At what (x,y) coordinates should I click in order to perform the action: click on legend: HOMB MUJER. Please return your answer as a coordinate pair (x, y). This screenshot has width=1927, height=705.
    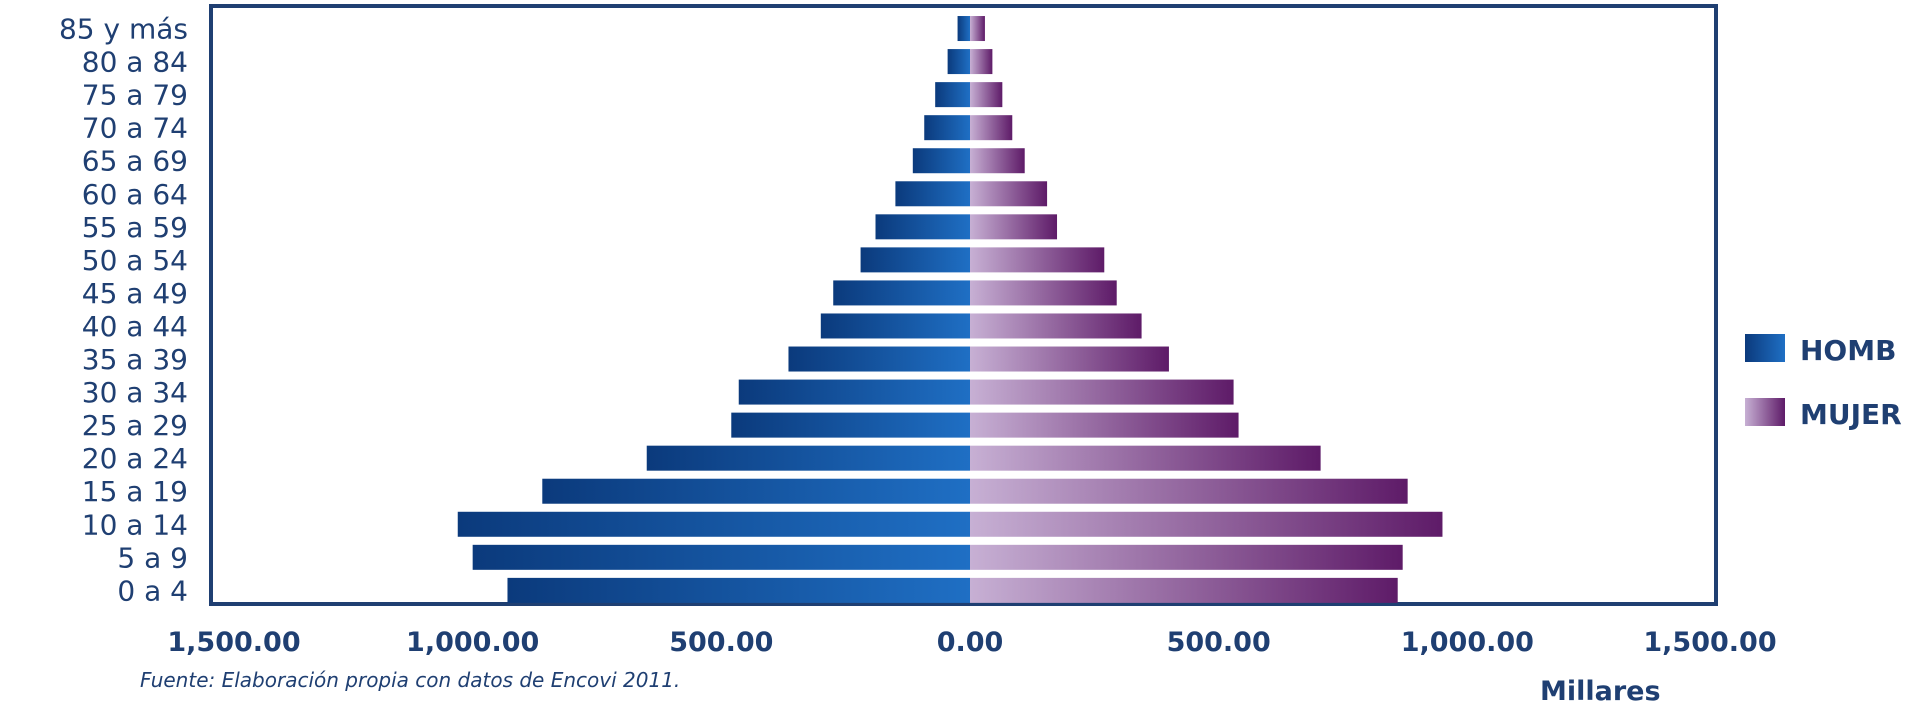
    Looking at the image, I should click on (1823, 382).